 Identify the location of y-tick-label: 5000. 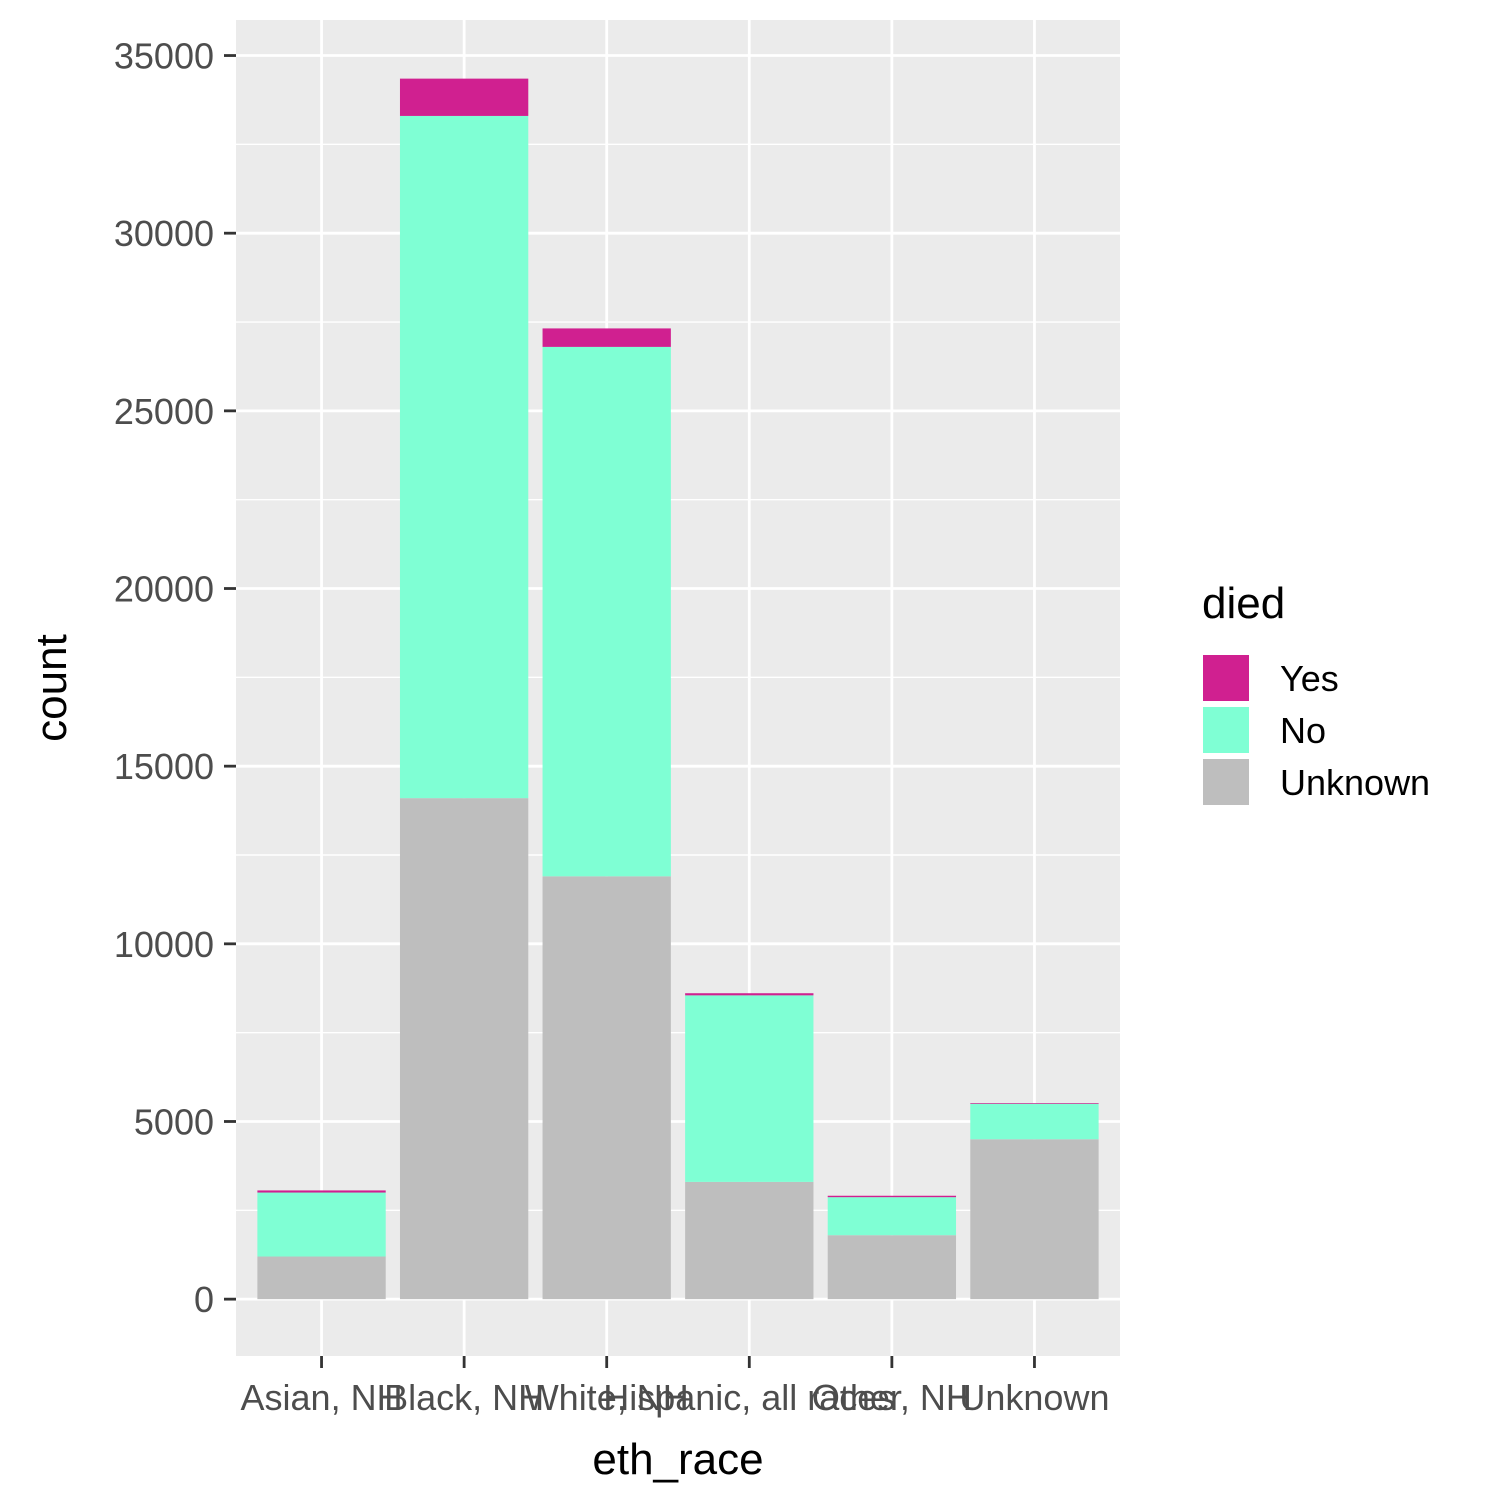
(174, 1121).